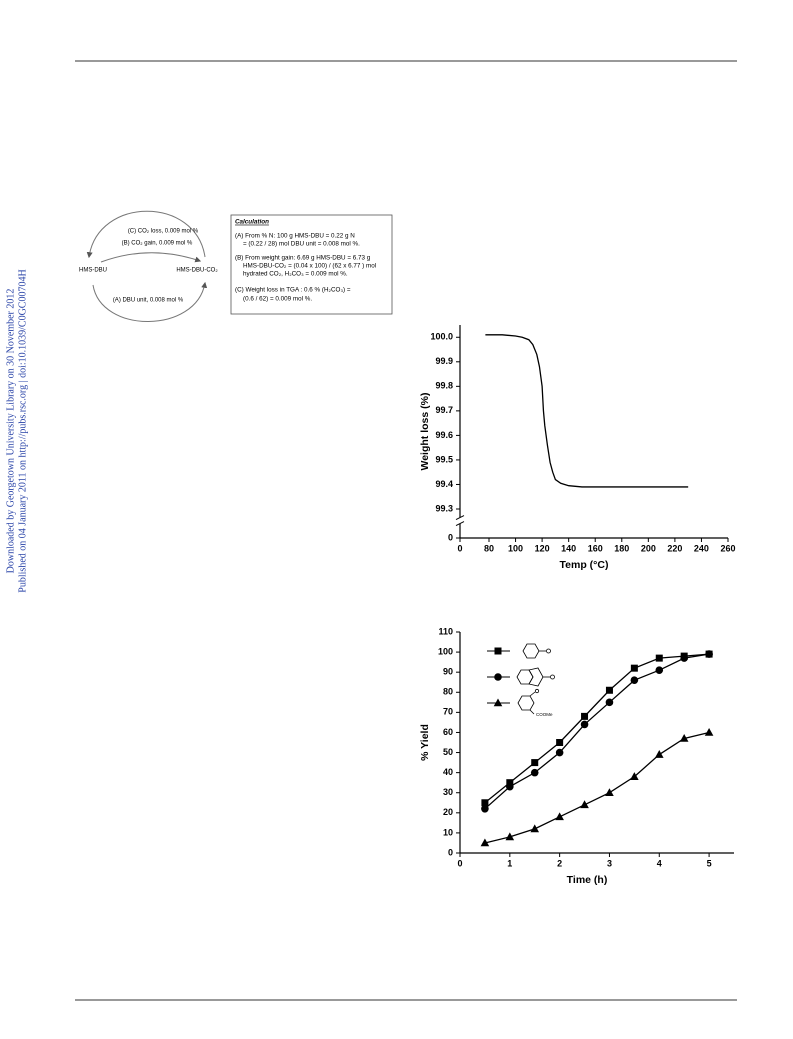 This screenshot has height=1039, width=793. I want to click on x-tick-label: 200, so click(648, 548).